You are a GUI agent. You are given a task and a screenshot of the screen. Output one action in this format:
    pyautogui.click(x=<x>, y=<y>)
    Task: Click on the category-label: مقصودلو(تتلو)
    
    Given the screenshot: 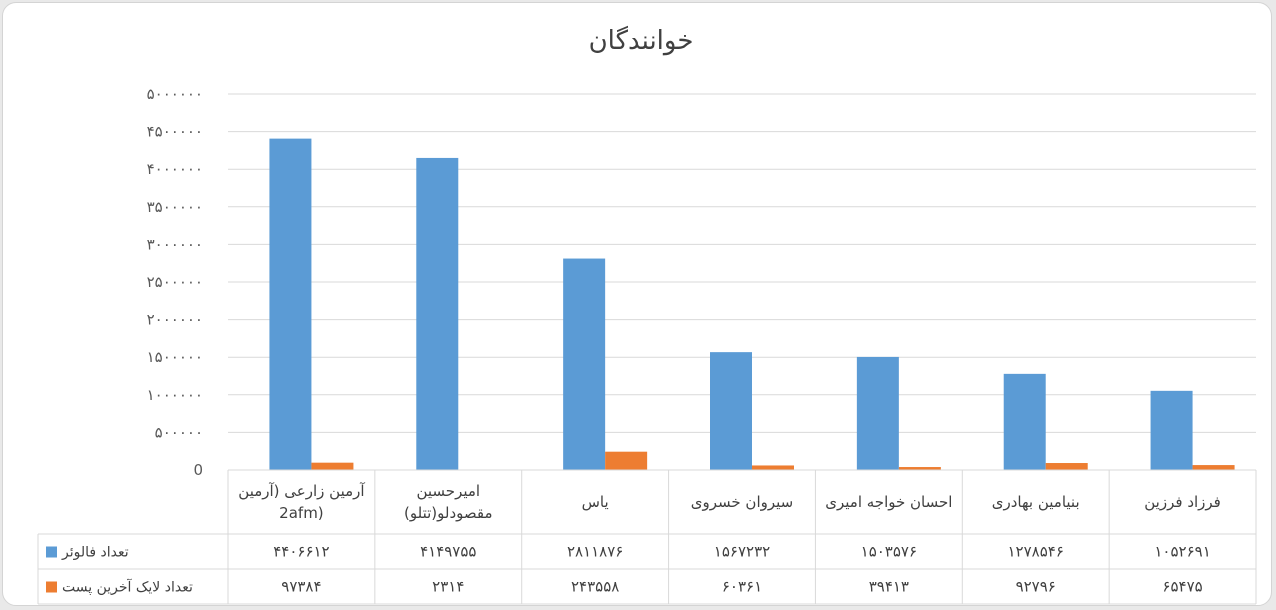 What is the action you would take?
    pyautogui.click(x=448, y=513)
    